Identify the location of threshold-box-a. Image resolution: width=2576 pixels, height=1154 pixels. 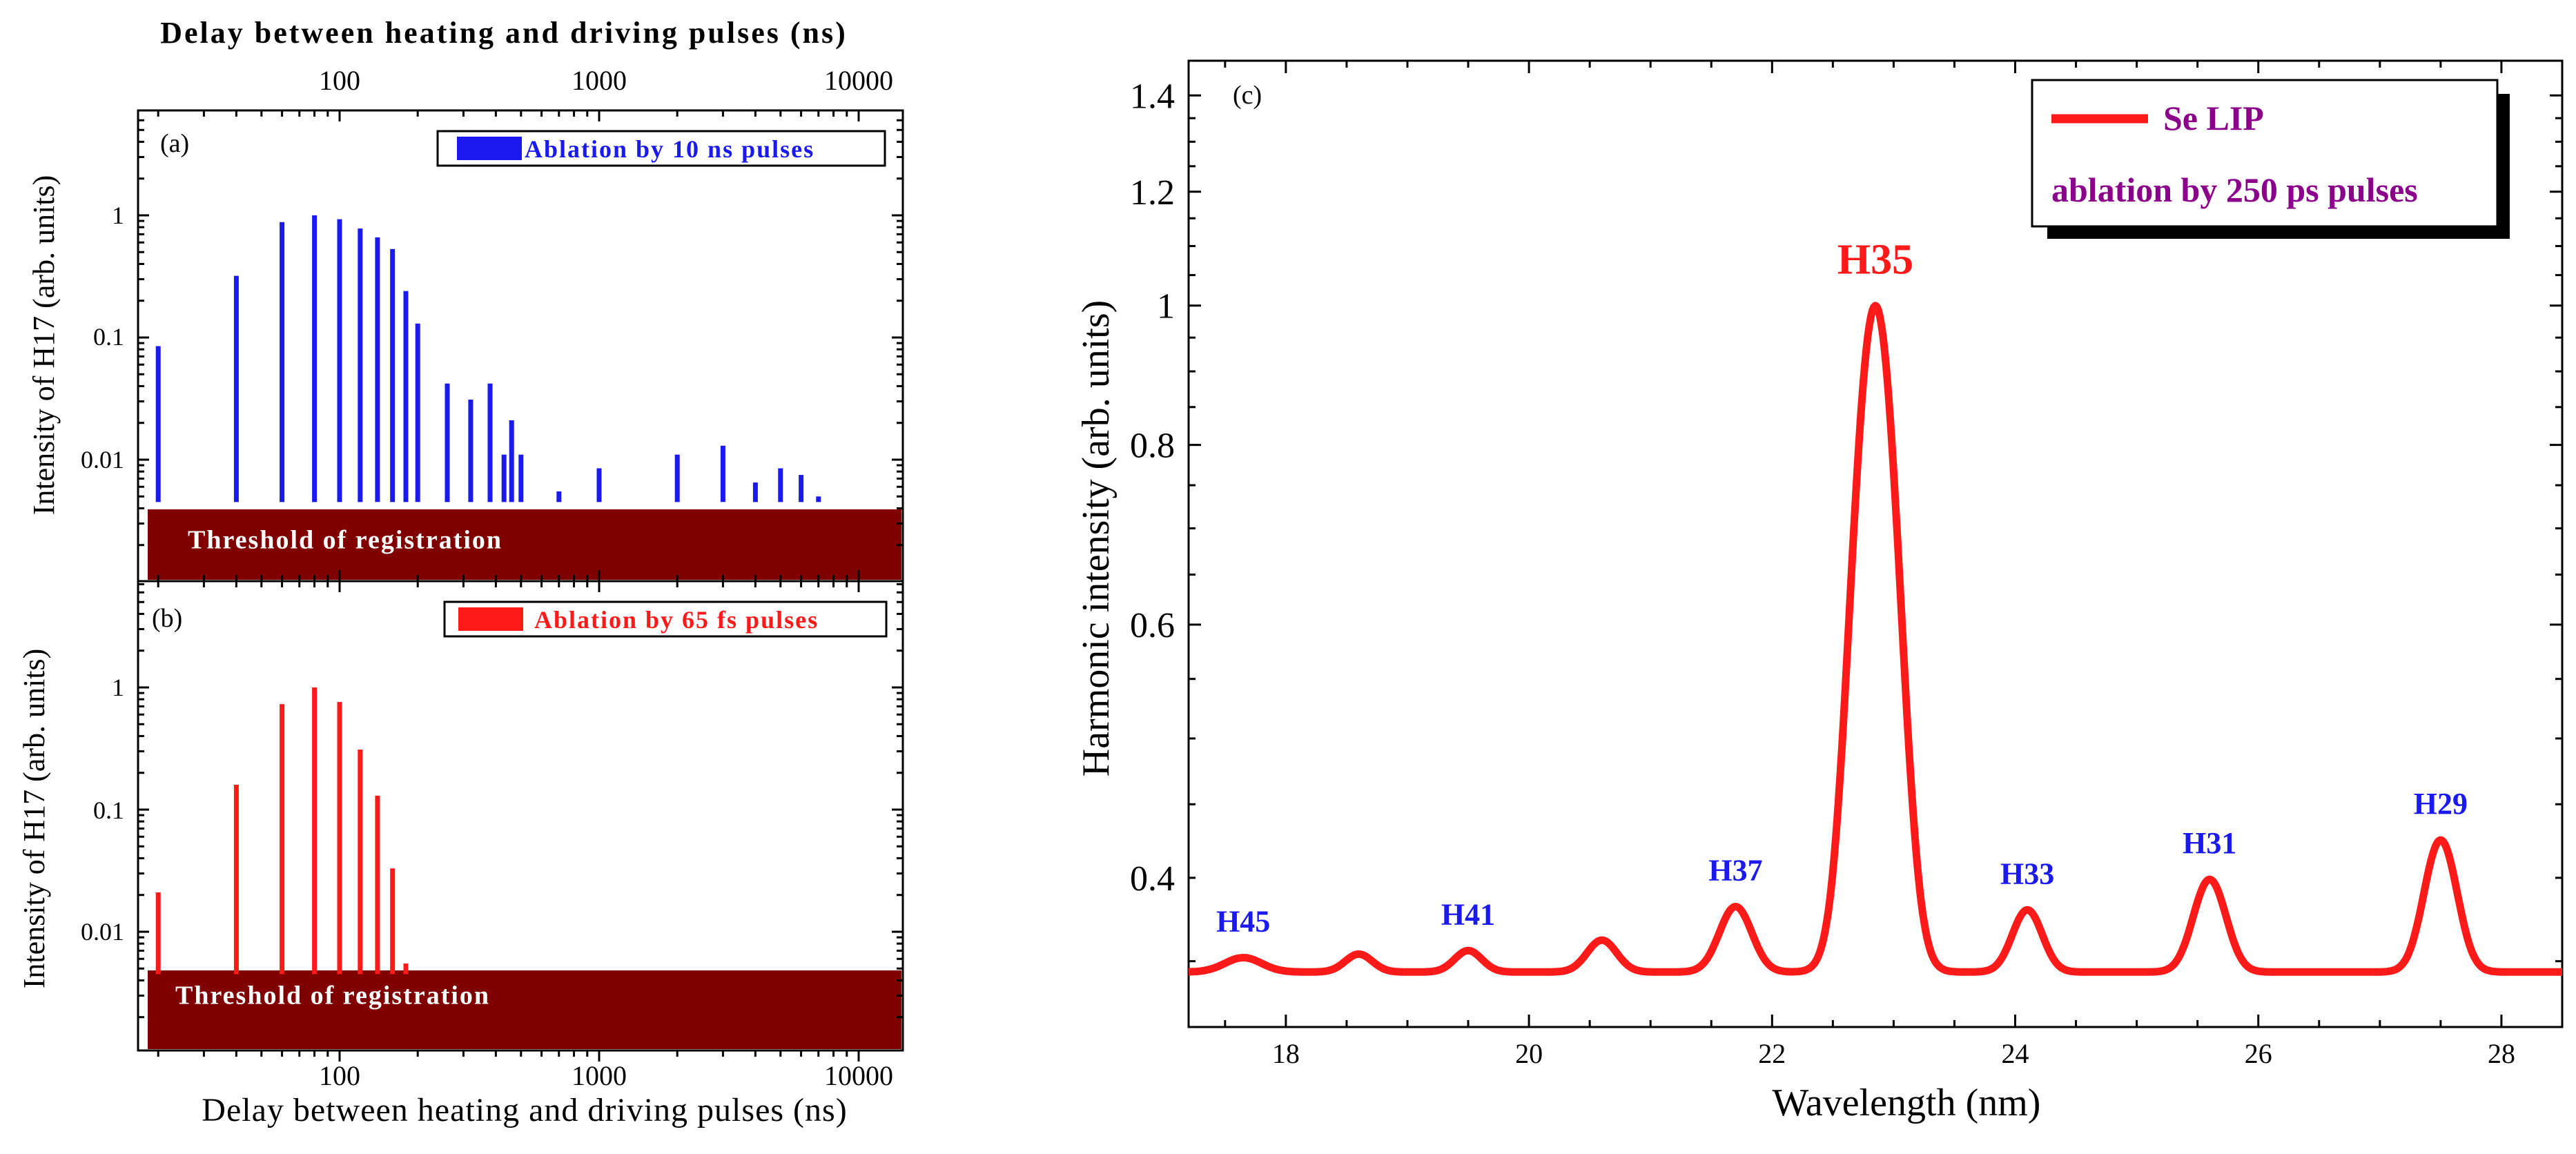
(524, 544).